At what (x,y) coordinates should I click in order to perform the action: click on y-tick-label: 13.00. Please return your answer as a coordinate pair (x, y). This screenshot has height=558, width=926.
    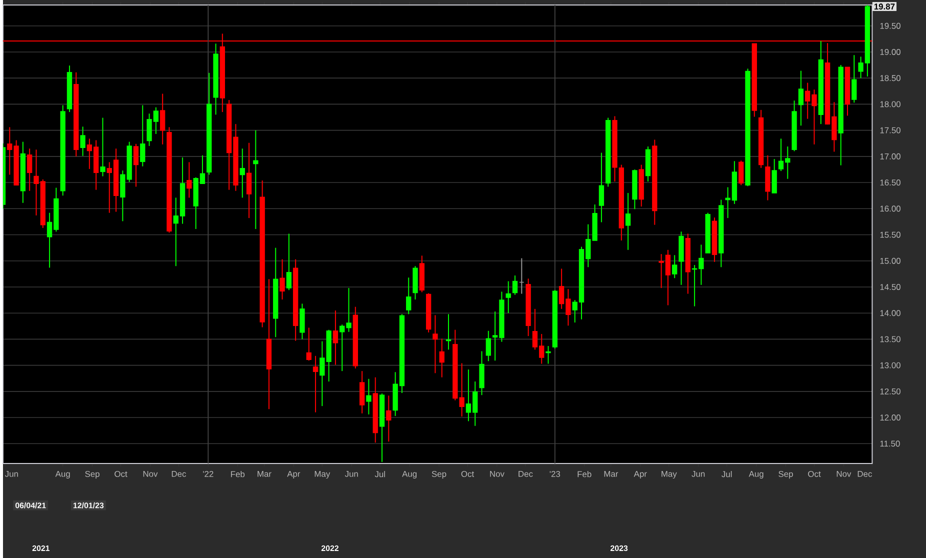
    Looking at the image, I should click on (890, 365).